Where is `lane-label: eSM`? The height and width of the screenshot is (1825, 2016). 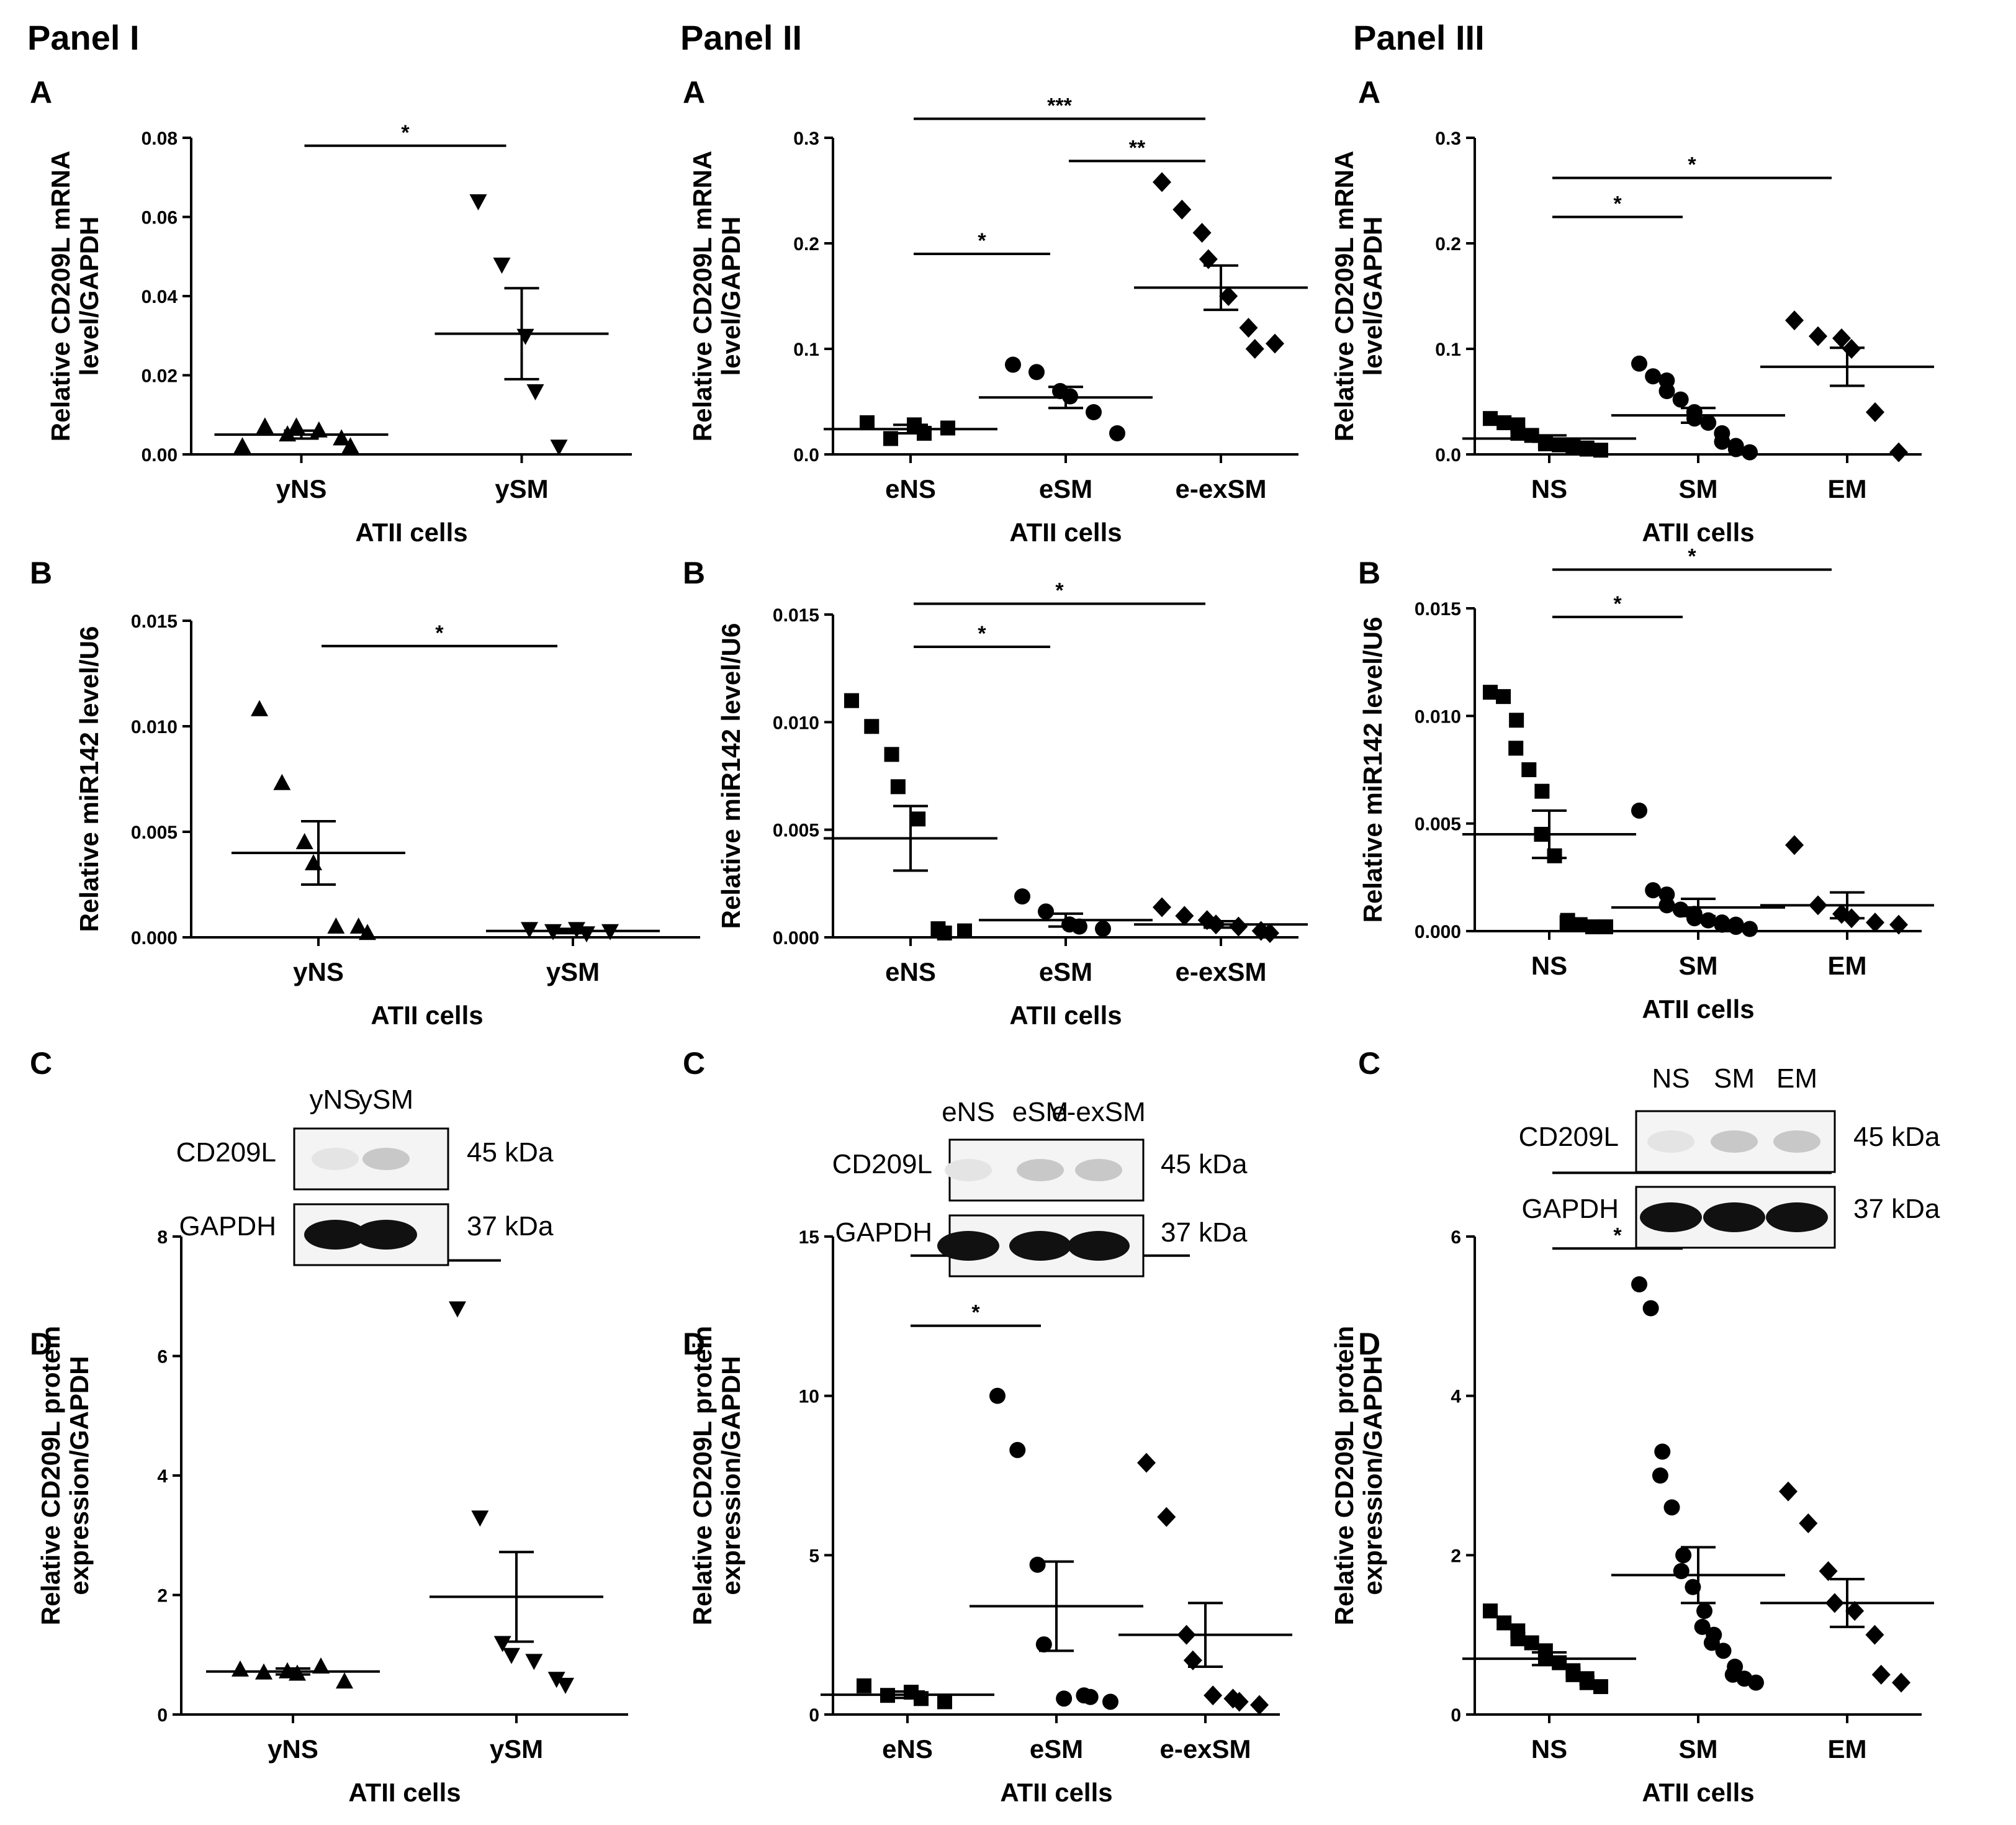 lane-label: eSM is located at coordinates (1040, 1112).